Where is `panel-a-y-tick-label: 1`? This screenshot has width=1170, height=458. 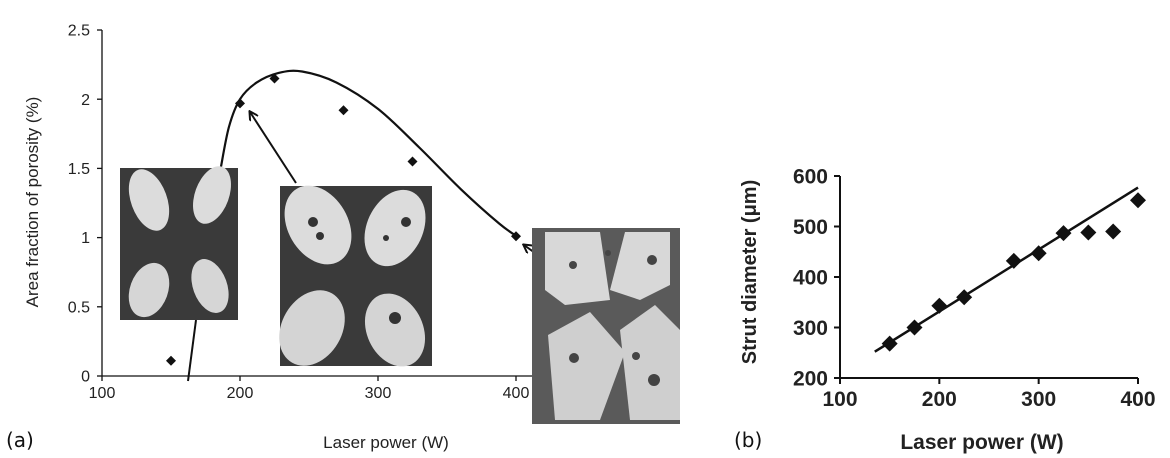 panel-a-y-tick-label: 1 is located at coordinates (85, 238).